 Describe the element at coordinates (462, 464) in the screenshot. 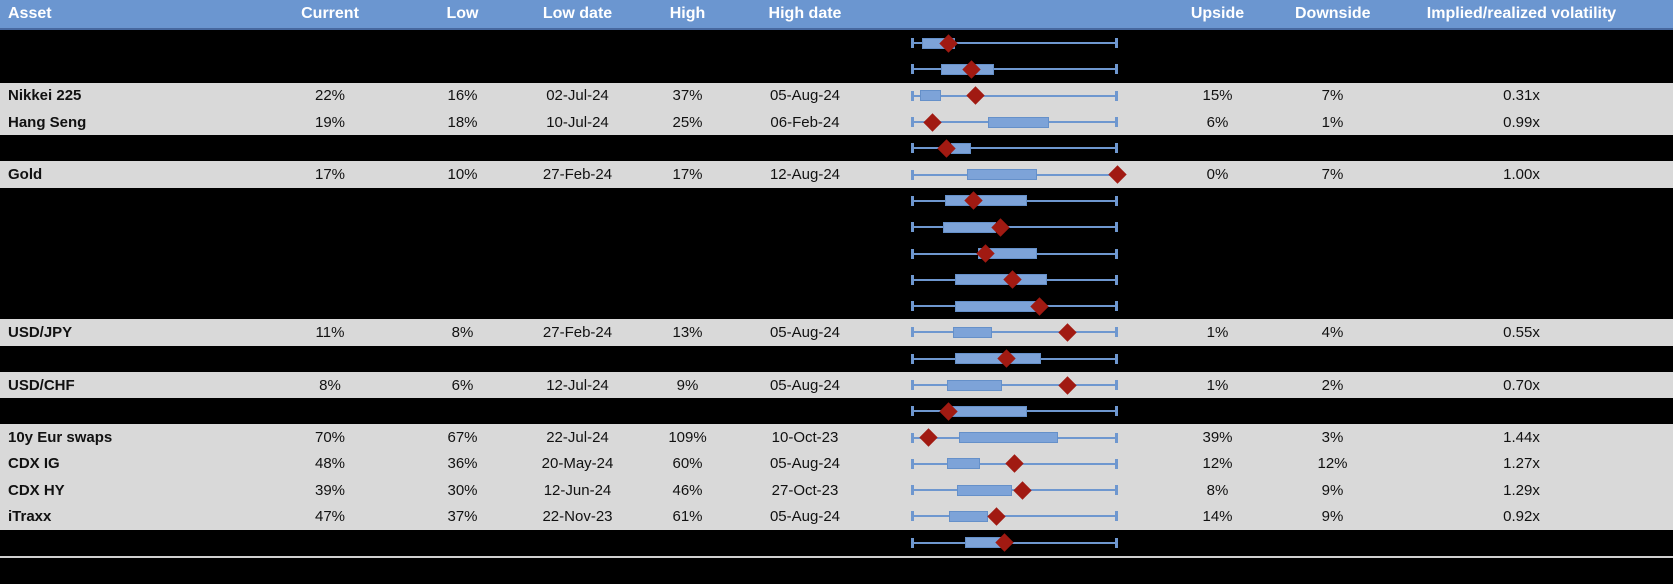

I see `cell-low: 36%` at that location.